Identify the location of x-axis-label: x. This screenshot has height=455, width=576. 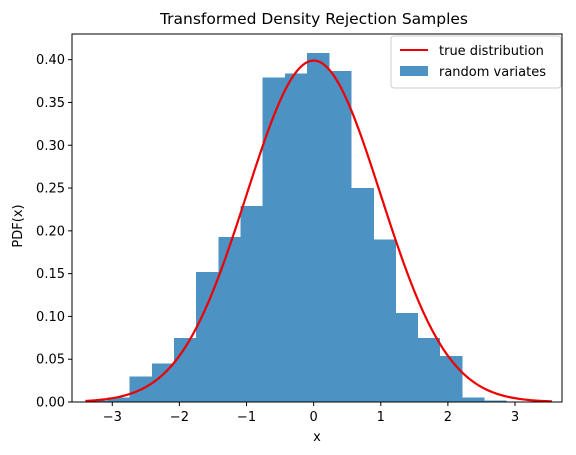
(317, 437).